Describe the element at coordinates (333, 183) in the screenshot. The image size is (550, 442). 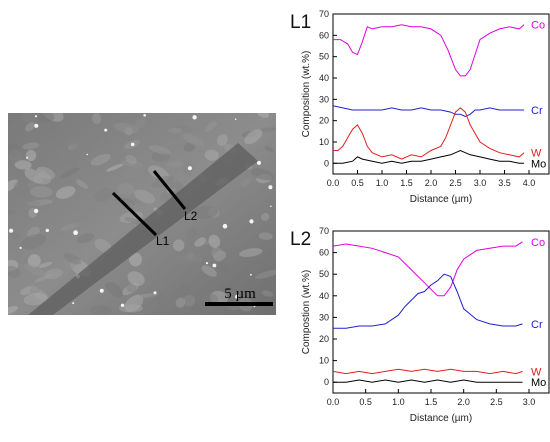
I see `x-tick-label: 0.0` at that location.